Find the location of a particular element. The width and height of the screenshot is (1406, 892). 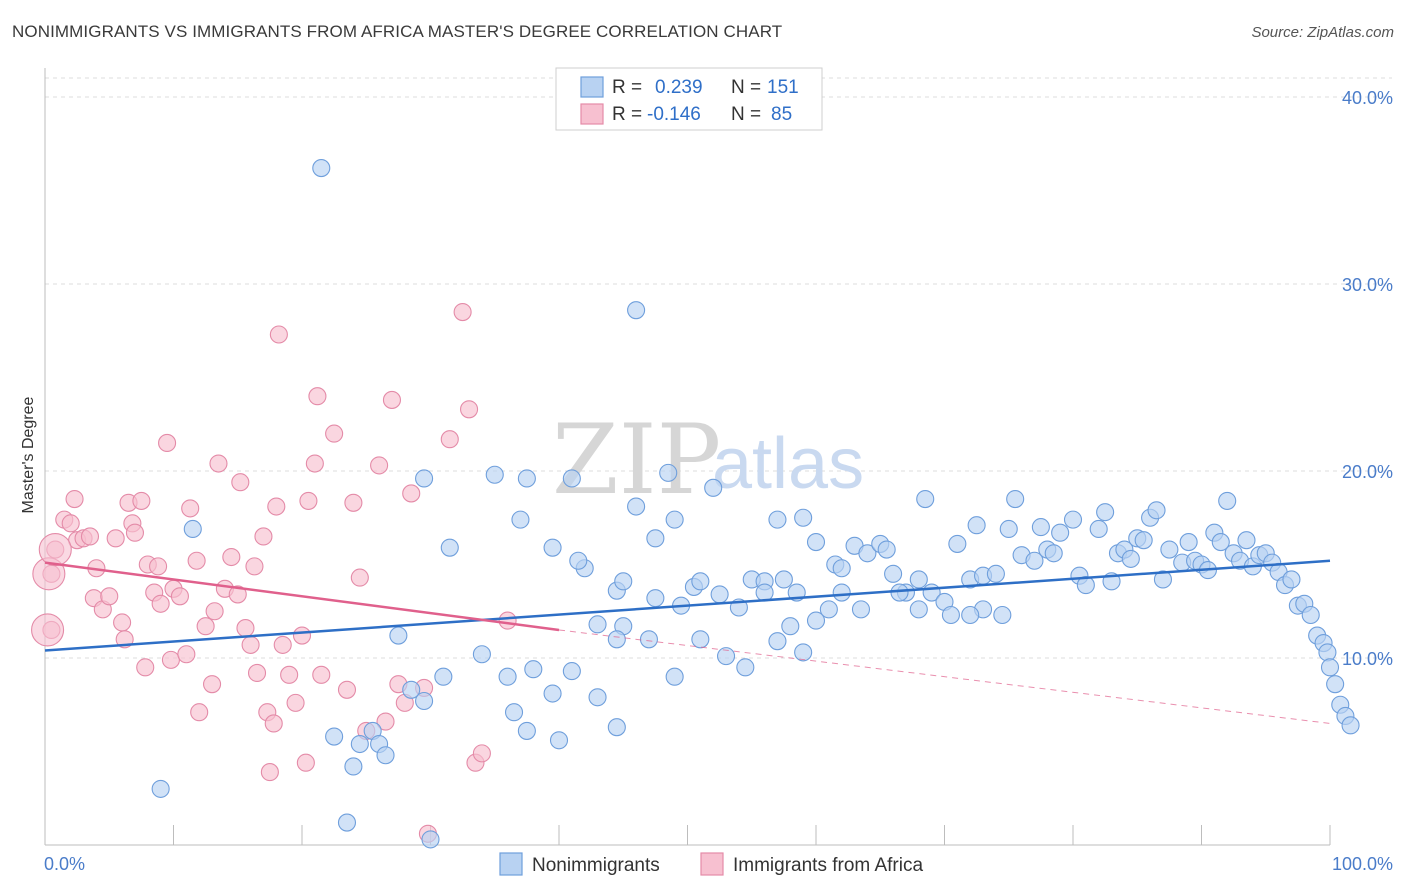

legend-label-immigrants-from-africa: Immigrants from Africa is located at coordinates (828, 865).